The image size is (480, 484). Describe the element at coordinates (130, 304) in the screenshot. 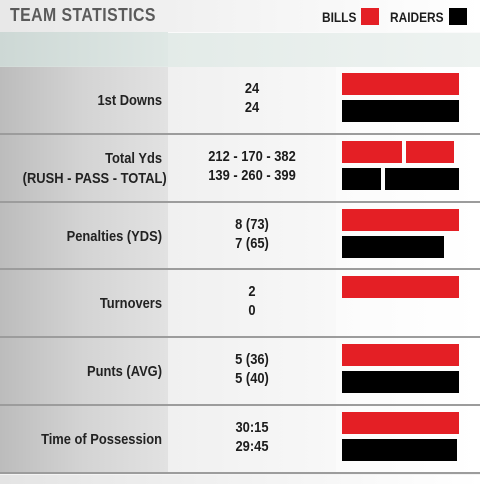

I see `stat-label: Turnovers` at that location.